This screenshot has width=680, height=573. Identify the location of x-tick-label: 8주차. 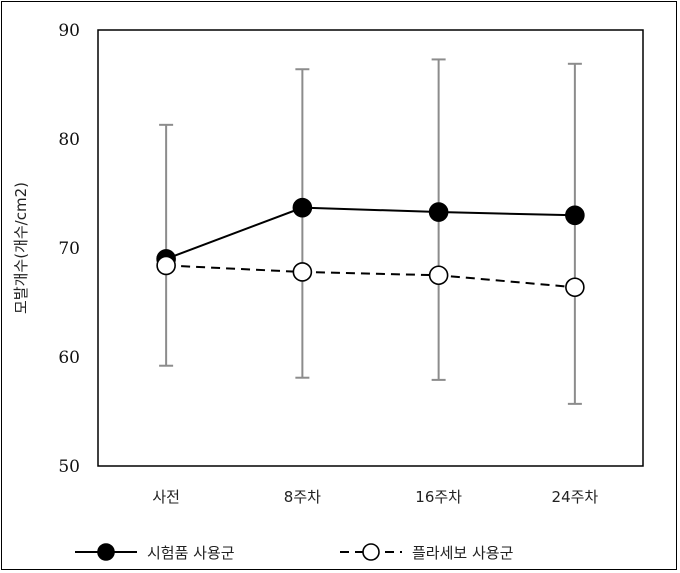
(302, 497).